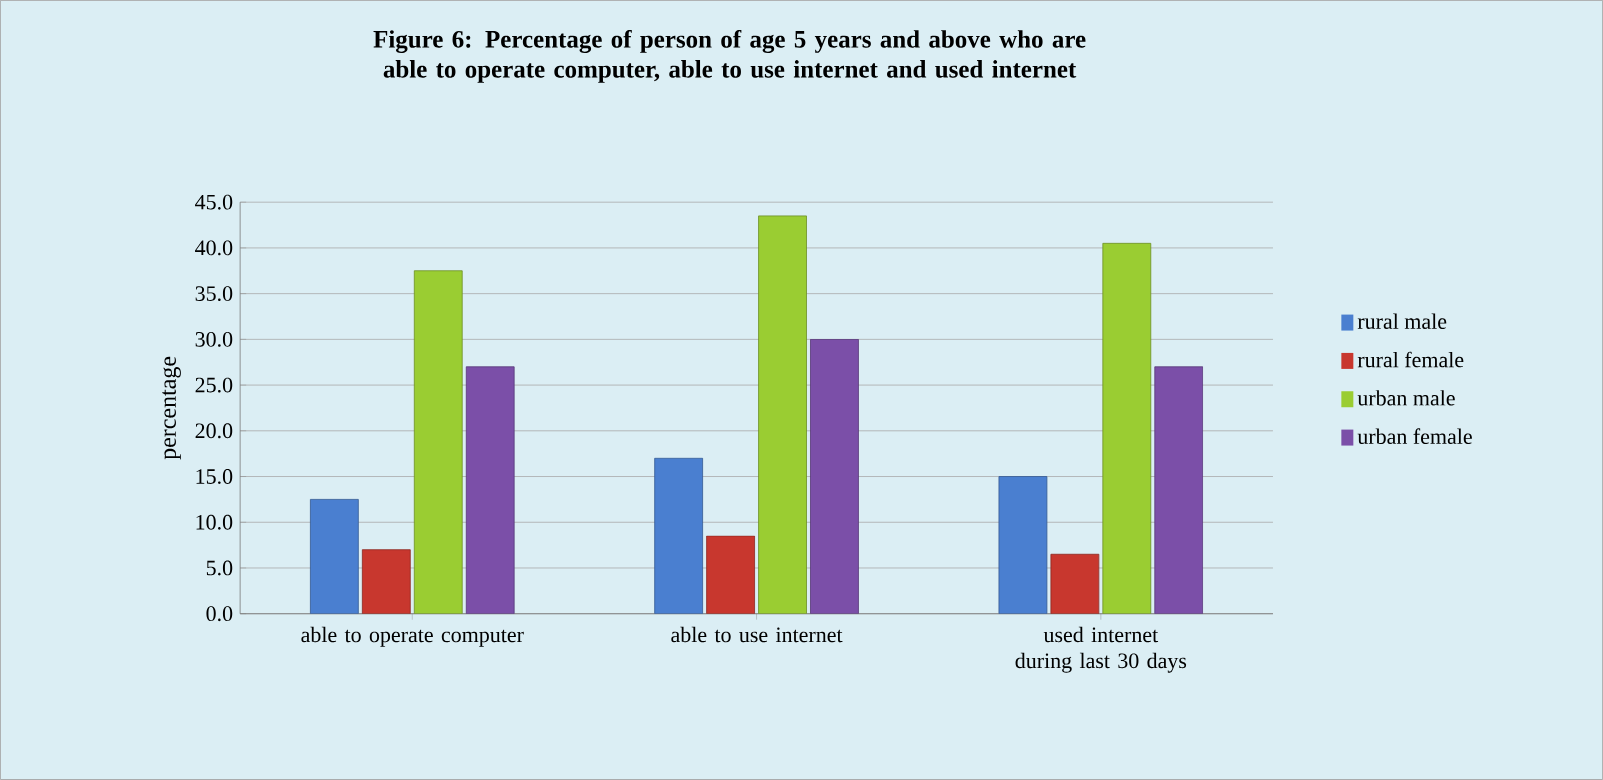 Image resolution: width=1603 pixels, height=780 pixels. What do you see at coordinates (214, 248) in the screenshot?
I see `y-tick-label: 40.0` at bounding box center [214, 248].